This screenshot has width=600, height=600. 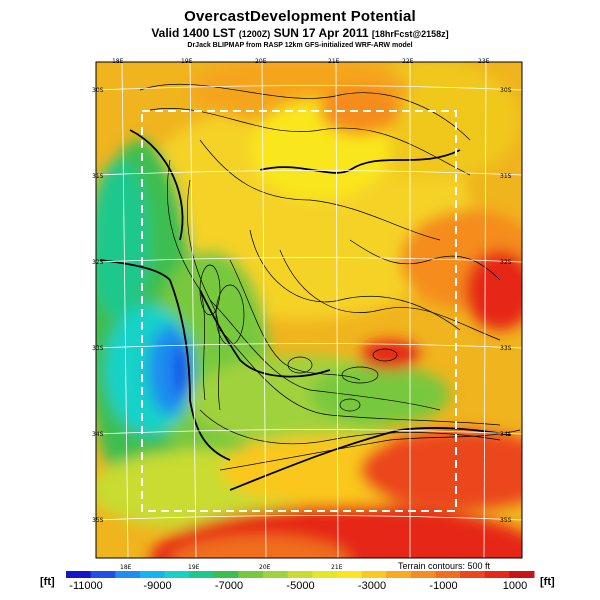 I want to click on valid-time: Valid 1400 LST, so click(x=193, y=33).